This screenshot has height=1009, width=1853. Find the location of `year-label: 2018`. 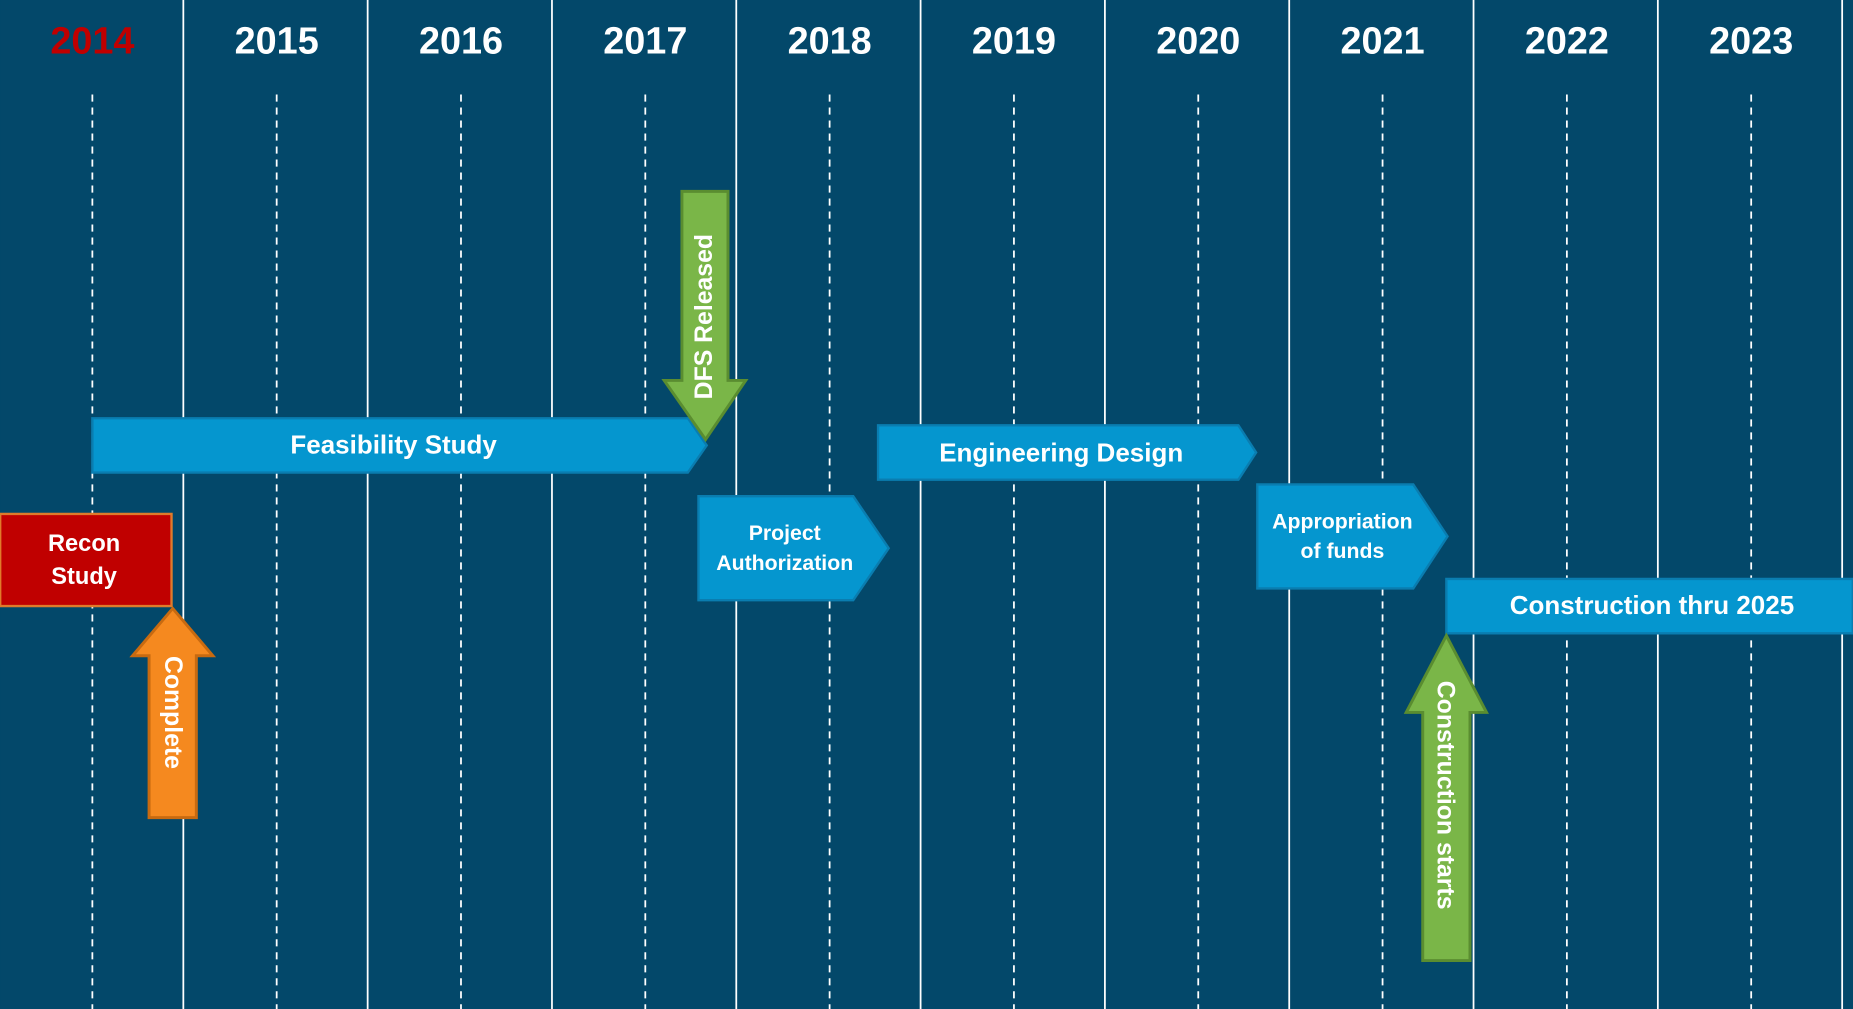

year-label: 2018 is located at coordinates (830, 42).